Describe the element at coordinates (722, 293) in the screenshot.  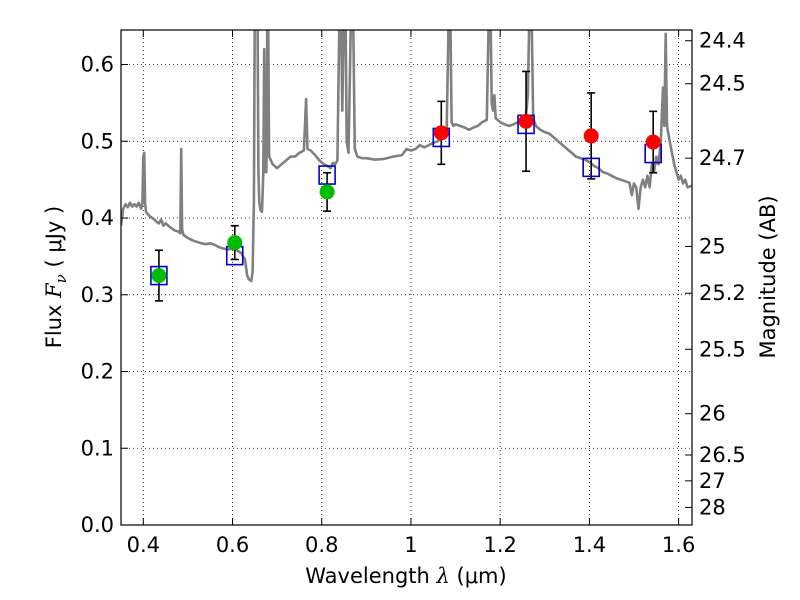
I see `magnitude-tick-label: 25.2` at that location.